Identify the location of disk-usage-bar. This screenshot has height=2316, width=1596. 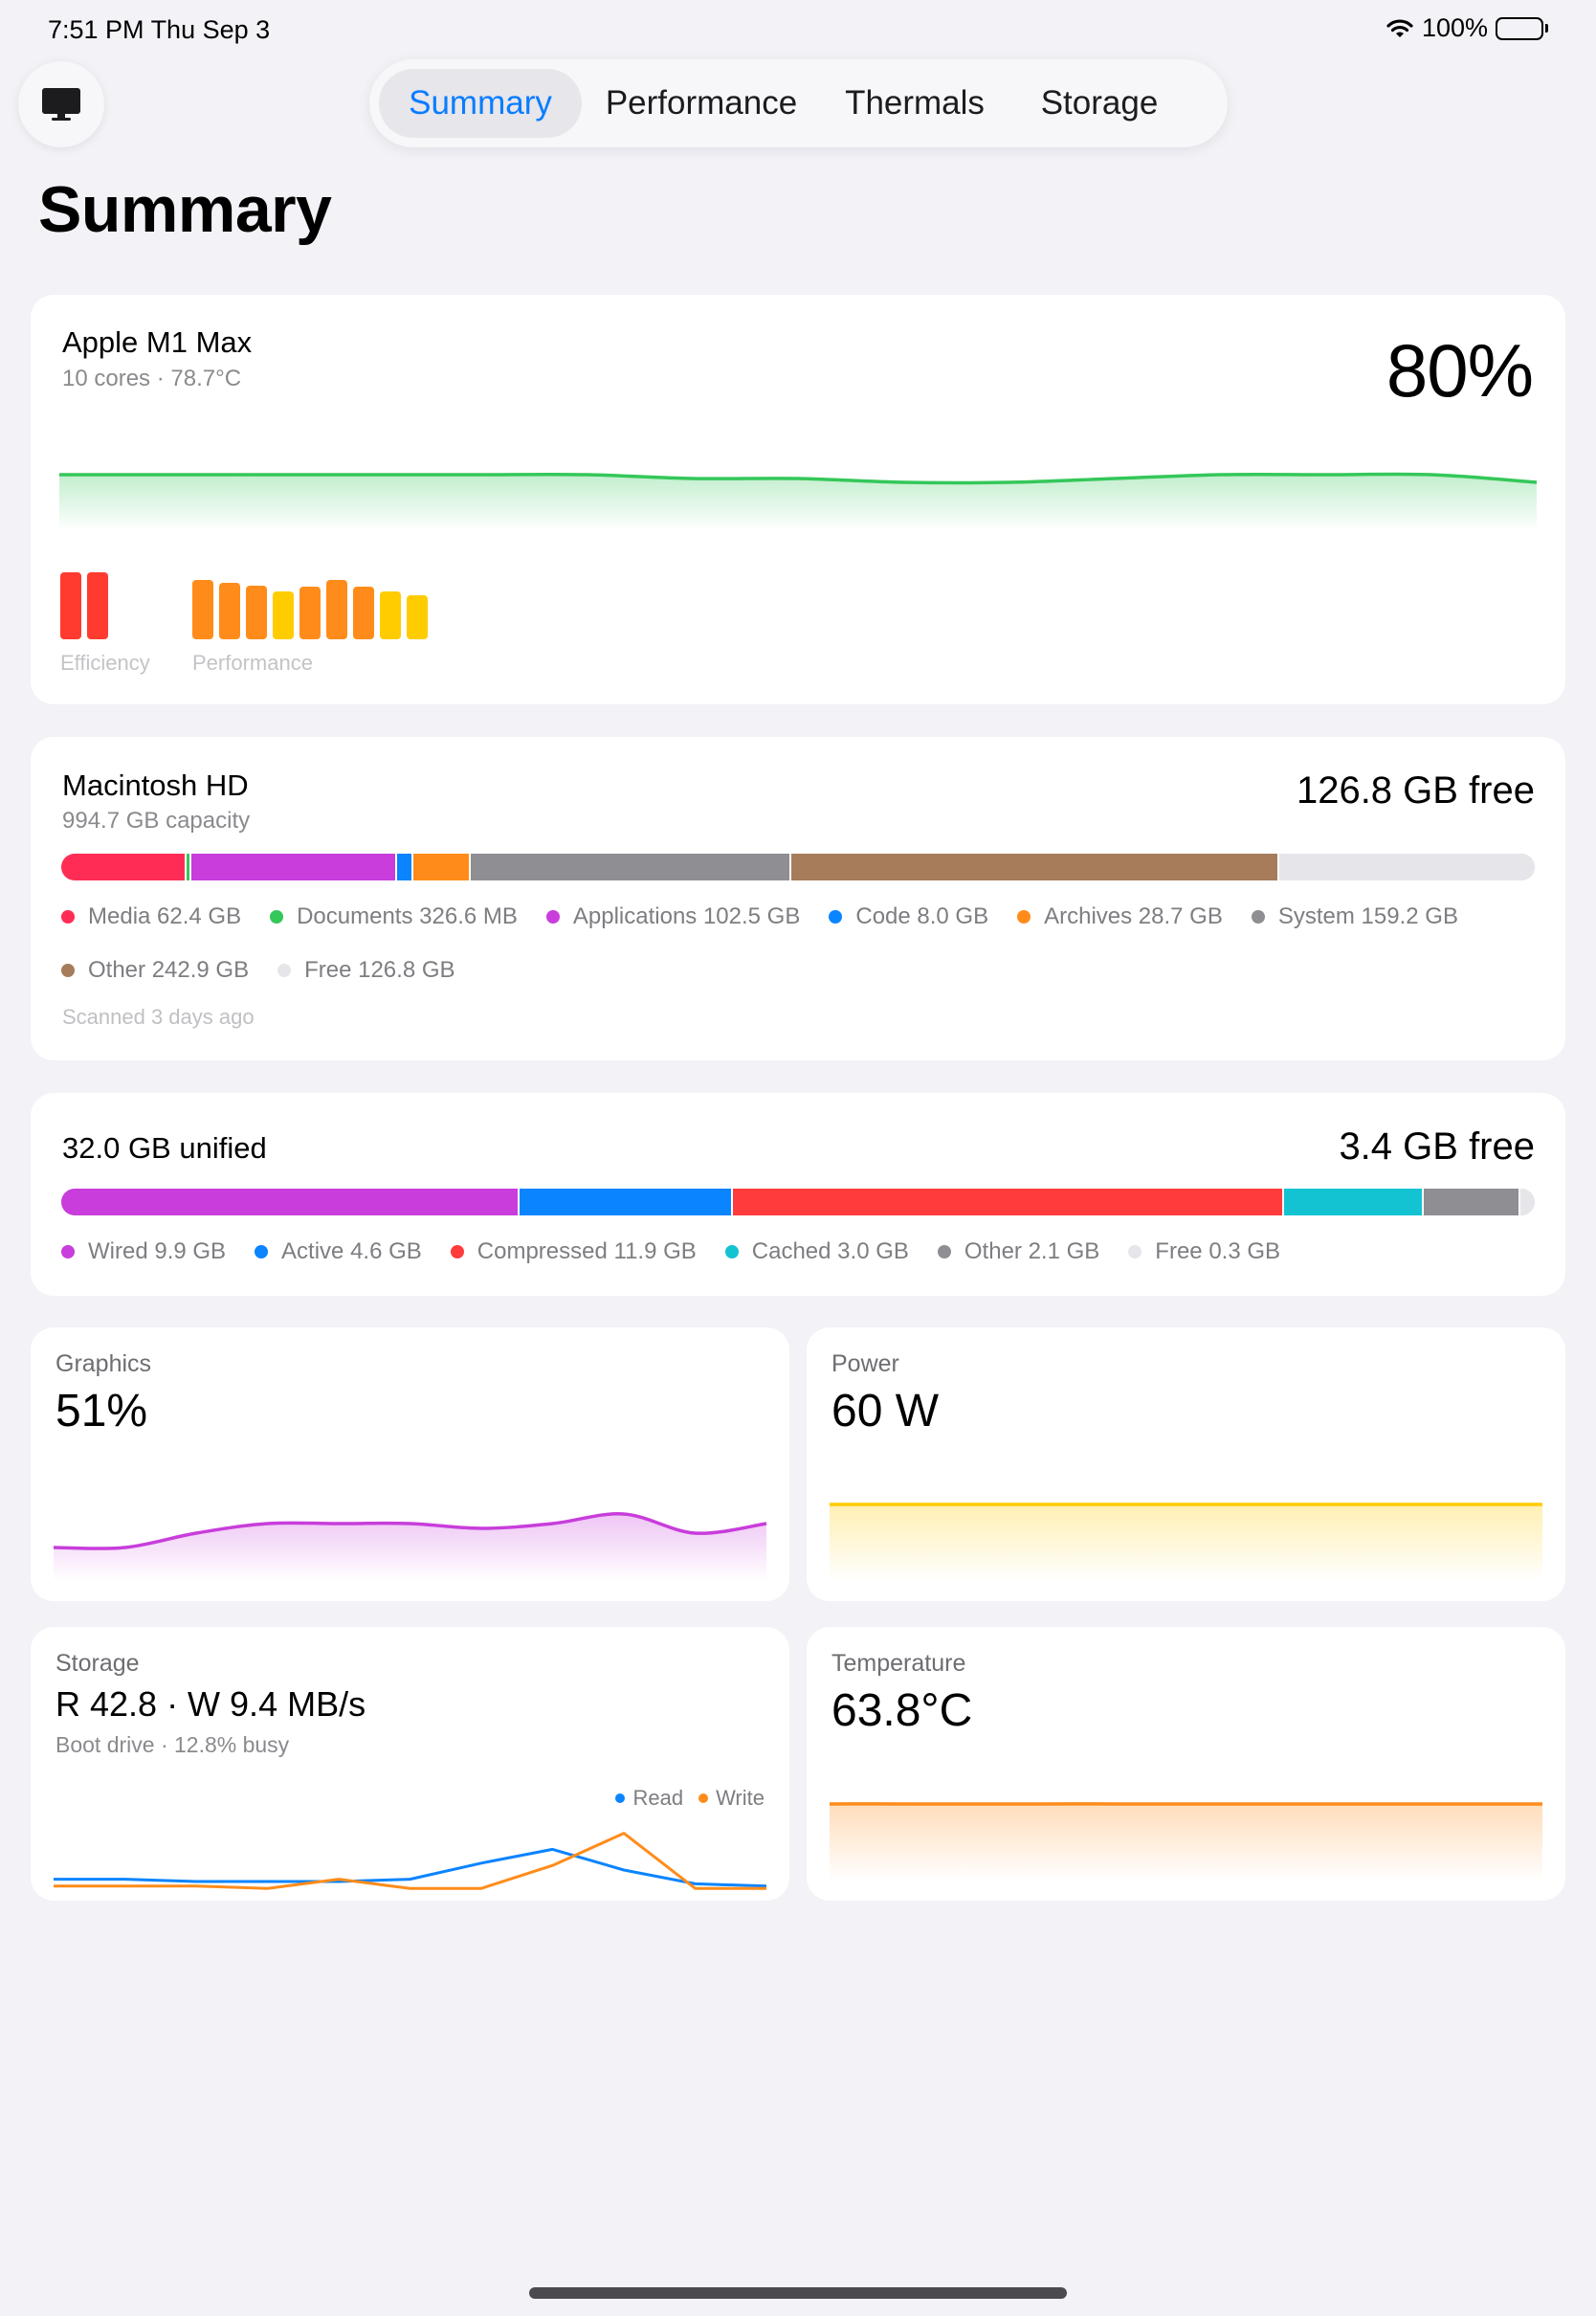
(798, 867).